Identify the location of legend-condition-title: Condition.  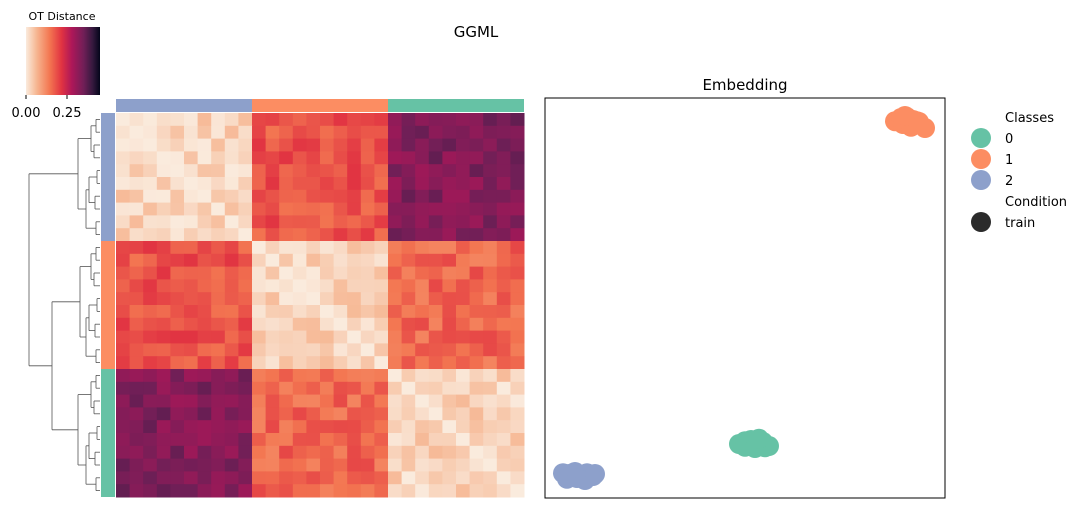
(1036, 202).